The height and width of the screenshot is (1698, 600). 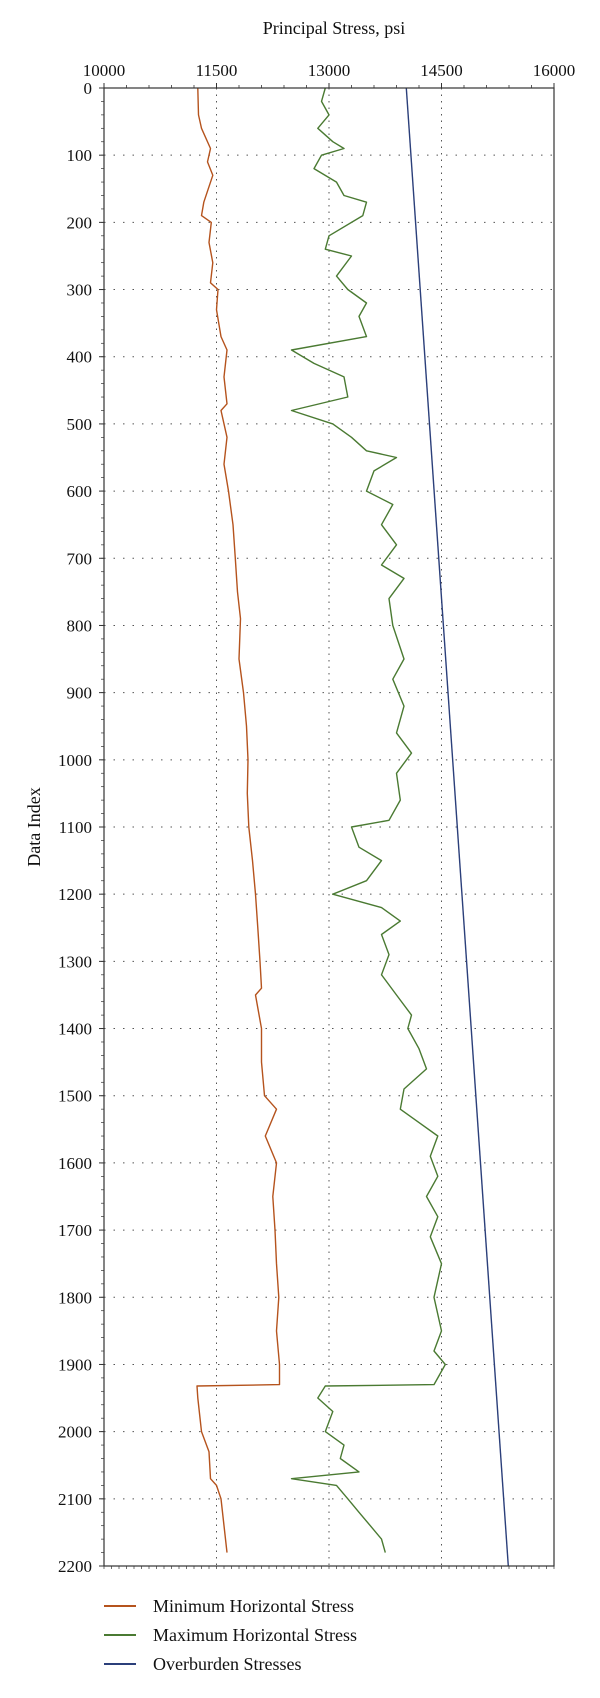 I want to click on y-tick-label: 1000, so click(x=75, y=760).